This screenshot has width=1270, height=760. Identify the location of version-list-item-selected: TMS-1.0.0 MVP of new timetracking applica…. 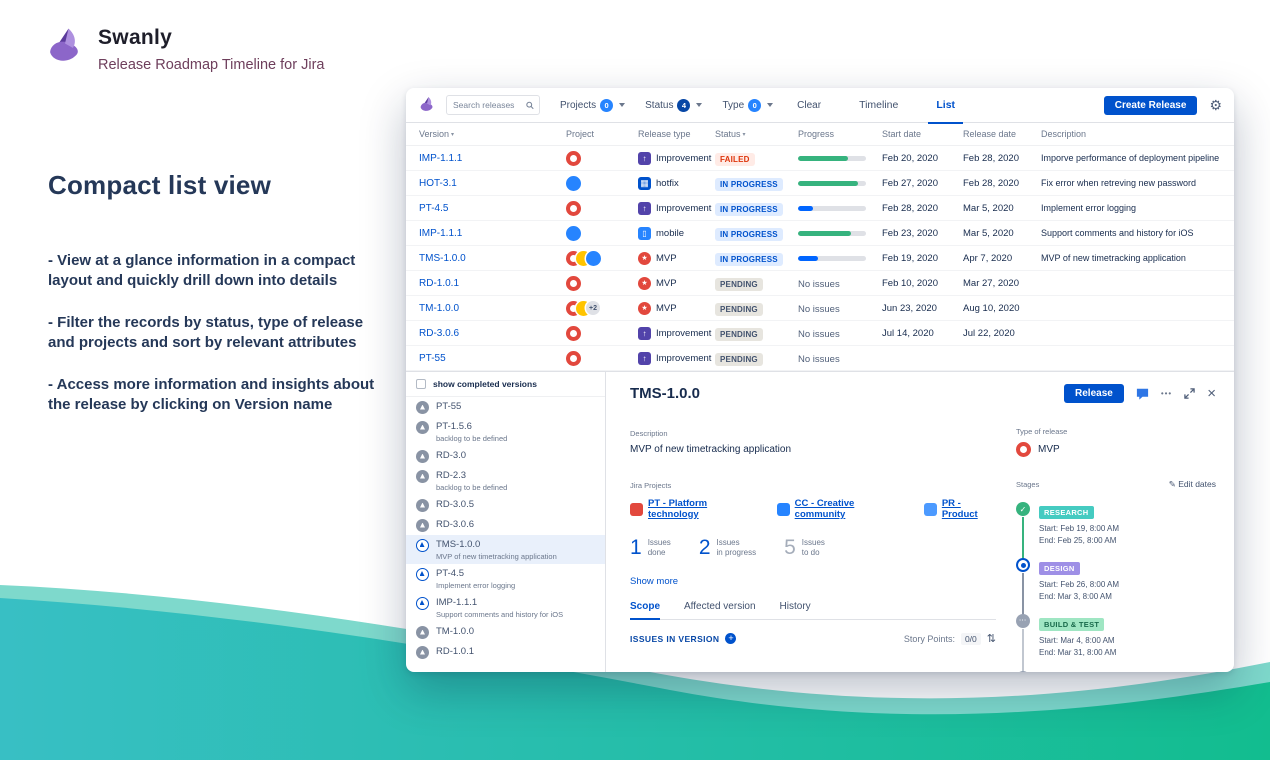
(505, 549).